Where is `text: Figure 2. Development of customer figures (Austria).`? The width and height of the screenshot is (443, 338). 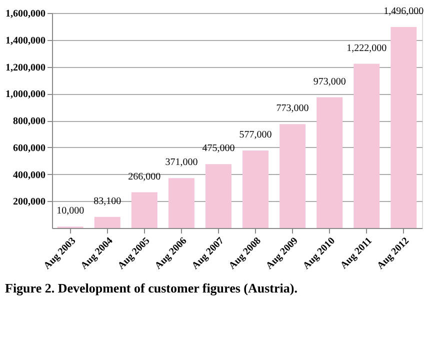 text: Figure 2. Development of customer figures (Austria). is located at coordinates (151, 288).